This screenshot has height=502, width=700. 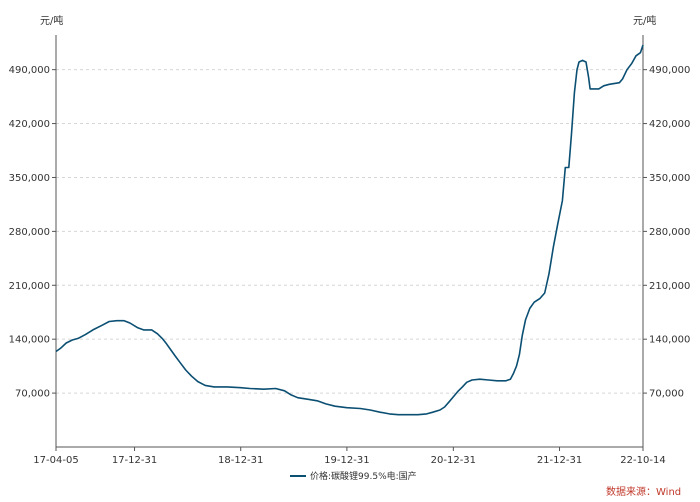 What do you see at coordinates (644, 20) in the screenshot?
I see `y-unit-right: 元/吨` at bounding box center [644, 20].